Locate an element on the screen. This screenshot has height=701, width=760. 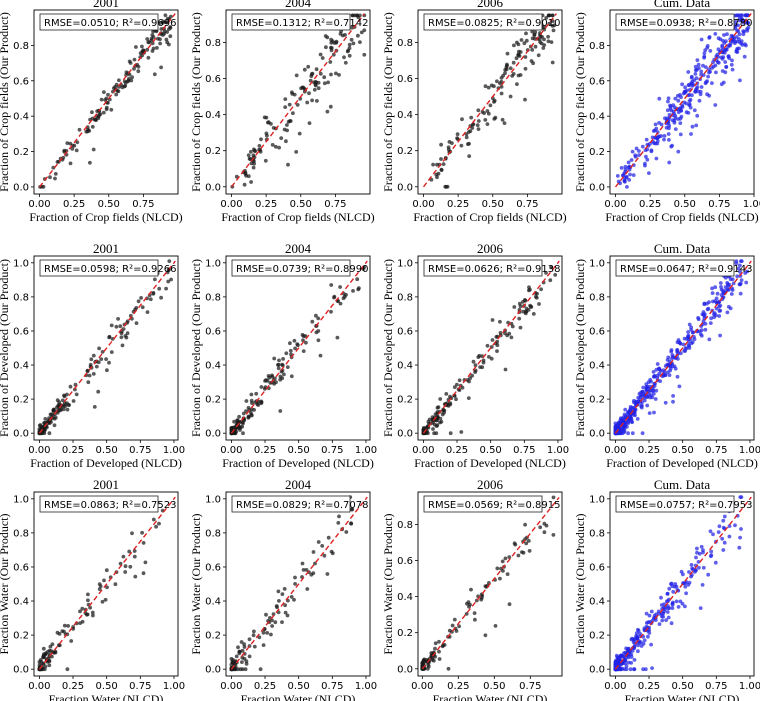
y-tick-label: 0.0 is located at coordinates (213, 434).